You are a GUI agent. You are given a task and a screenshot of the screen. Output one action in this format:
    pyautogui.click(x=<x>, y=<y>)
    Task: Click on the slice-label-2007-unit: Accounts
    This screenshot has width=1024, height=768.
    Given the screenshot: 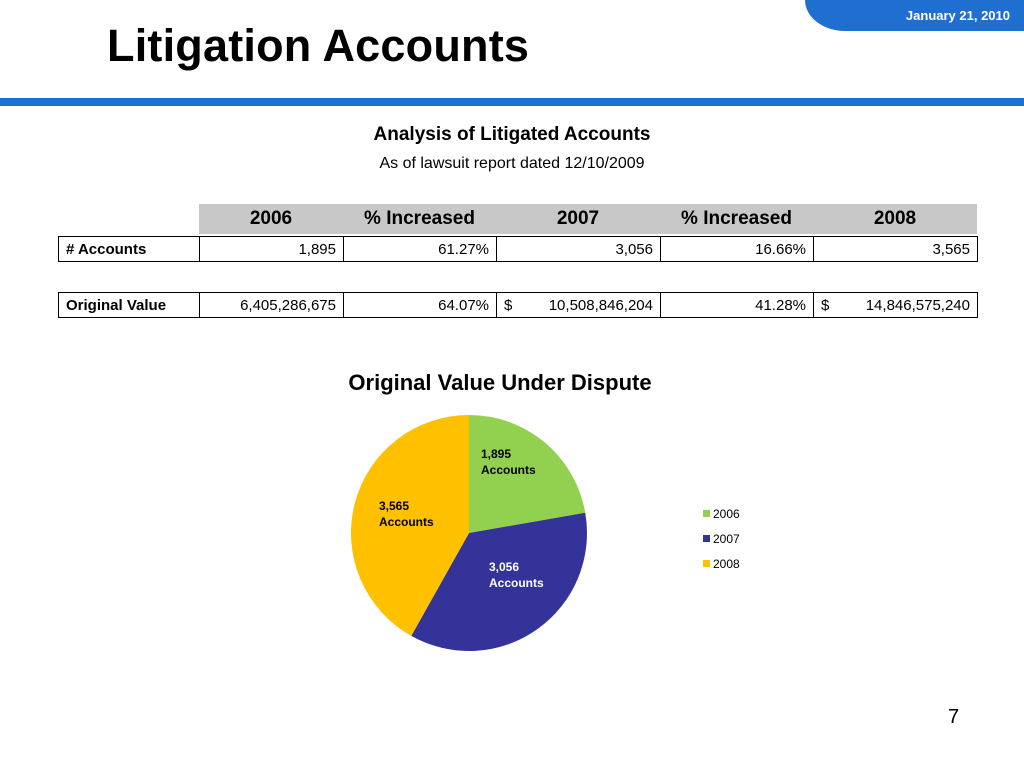 What is the action you would take?
    pyautogui.click(x=516, y=583)
    